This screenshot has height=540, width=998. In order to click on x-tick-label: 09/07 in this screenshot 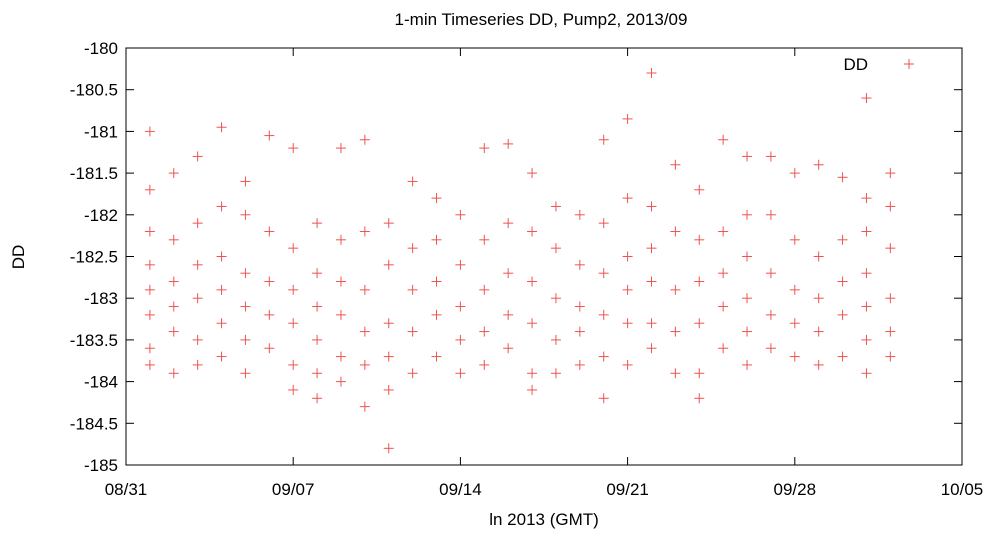, I will do `click(293, 489)`.